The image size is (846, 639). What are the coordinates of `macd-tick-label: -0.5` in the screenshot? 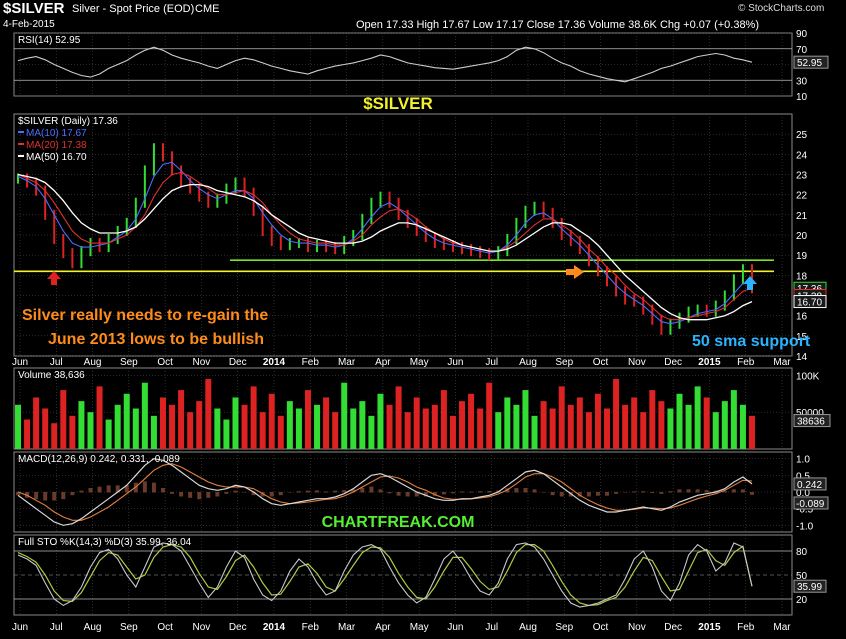 It's located at (805, 510).